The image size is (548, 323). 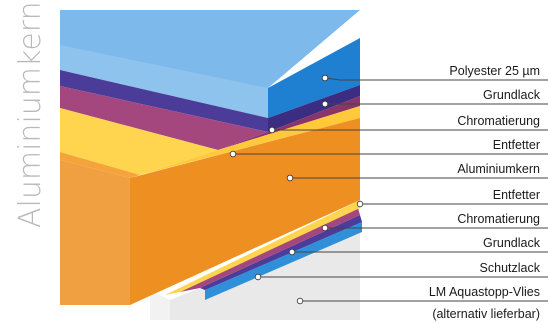 What do you see at coordinates (314, 108) in the screenshot?
I see `layer-grundlack-top-right` at bounding box center [314, 108].